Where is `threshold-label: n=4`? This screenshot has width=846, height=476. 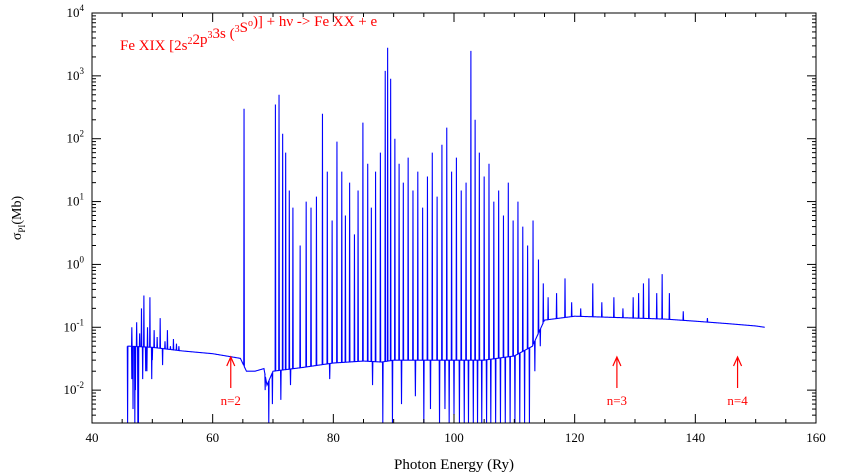
threshold-label: n=4 is located at coordinates (737, 400).